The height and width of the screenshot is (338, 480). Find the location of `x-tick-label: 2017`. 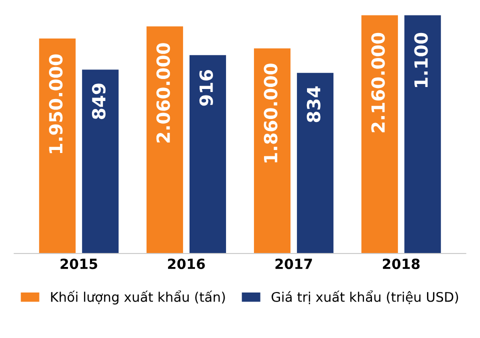

x-tick-label: 2017 is located at coordinates (293, 264).